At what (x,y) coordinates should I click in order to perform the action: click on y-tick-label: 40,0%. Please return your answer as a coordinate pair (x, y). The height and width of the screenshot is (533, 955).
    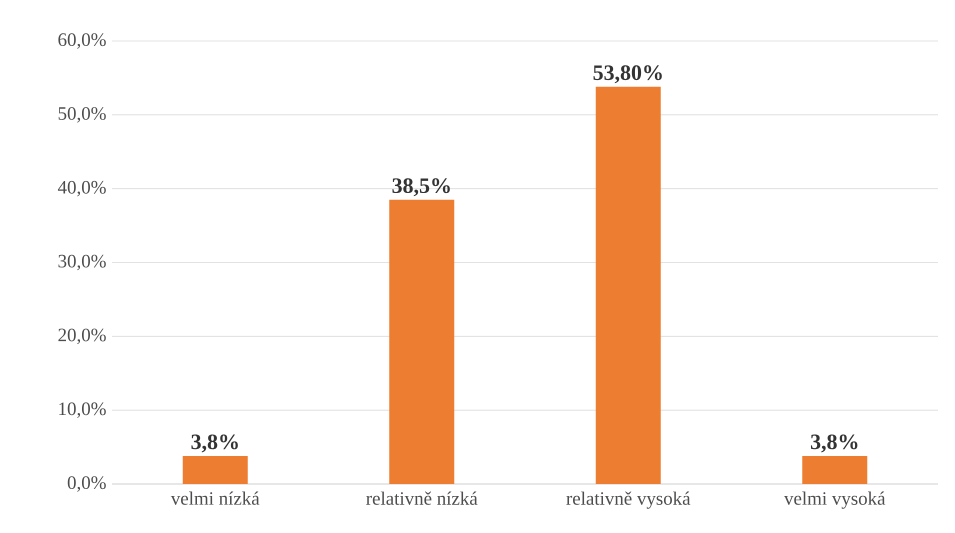
    Looking at the image, I should click on (82, 188).